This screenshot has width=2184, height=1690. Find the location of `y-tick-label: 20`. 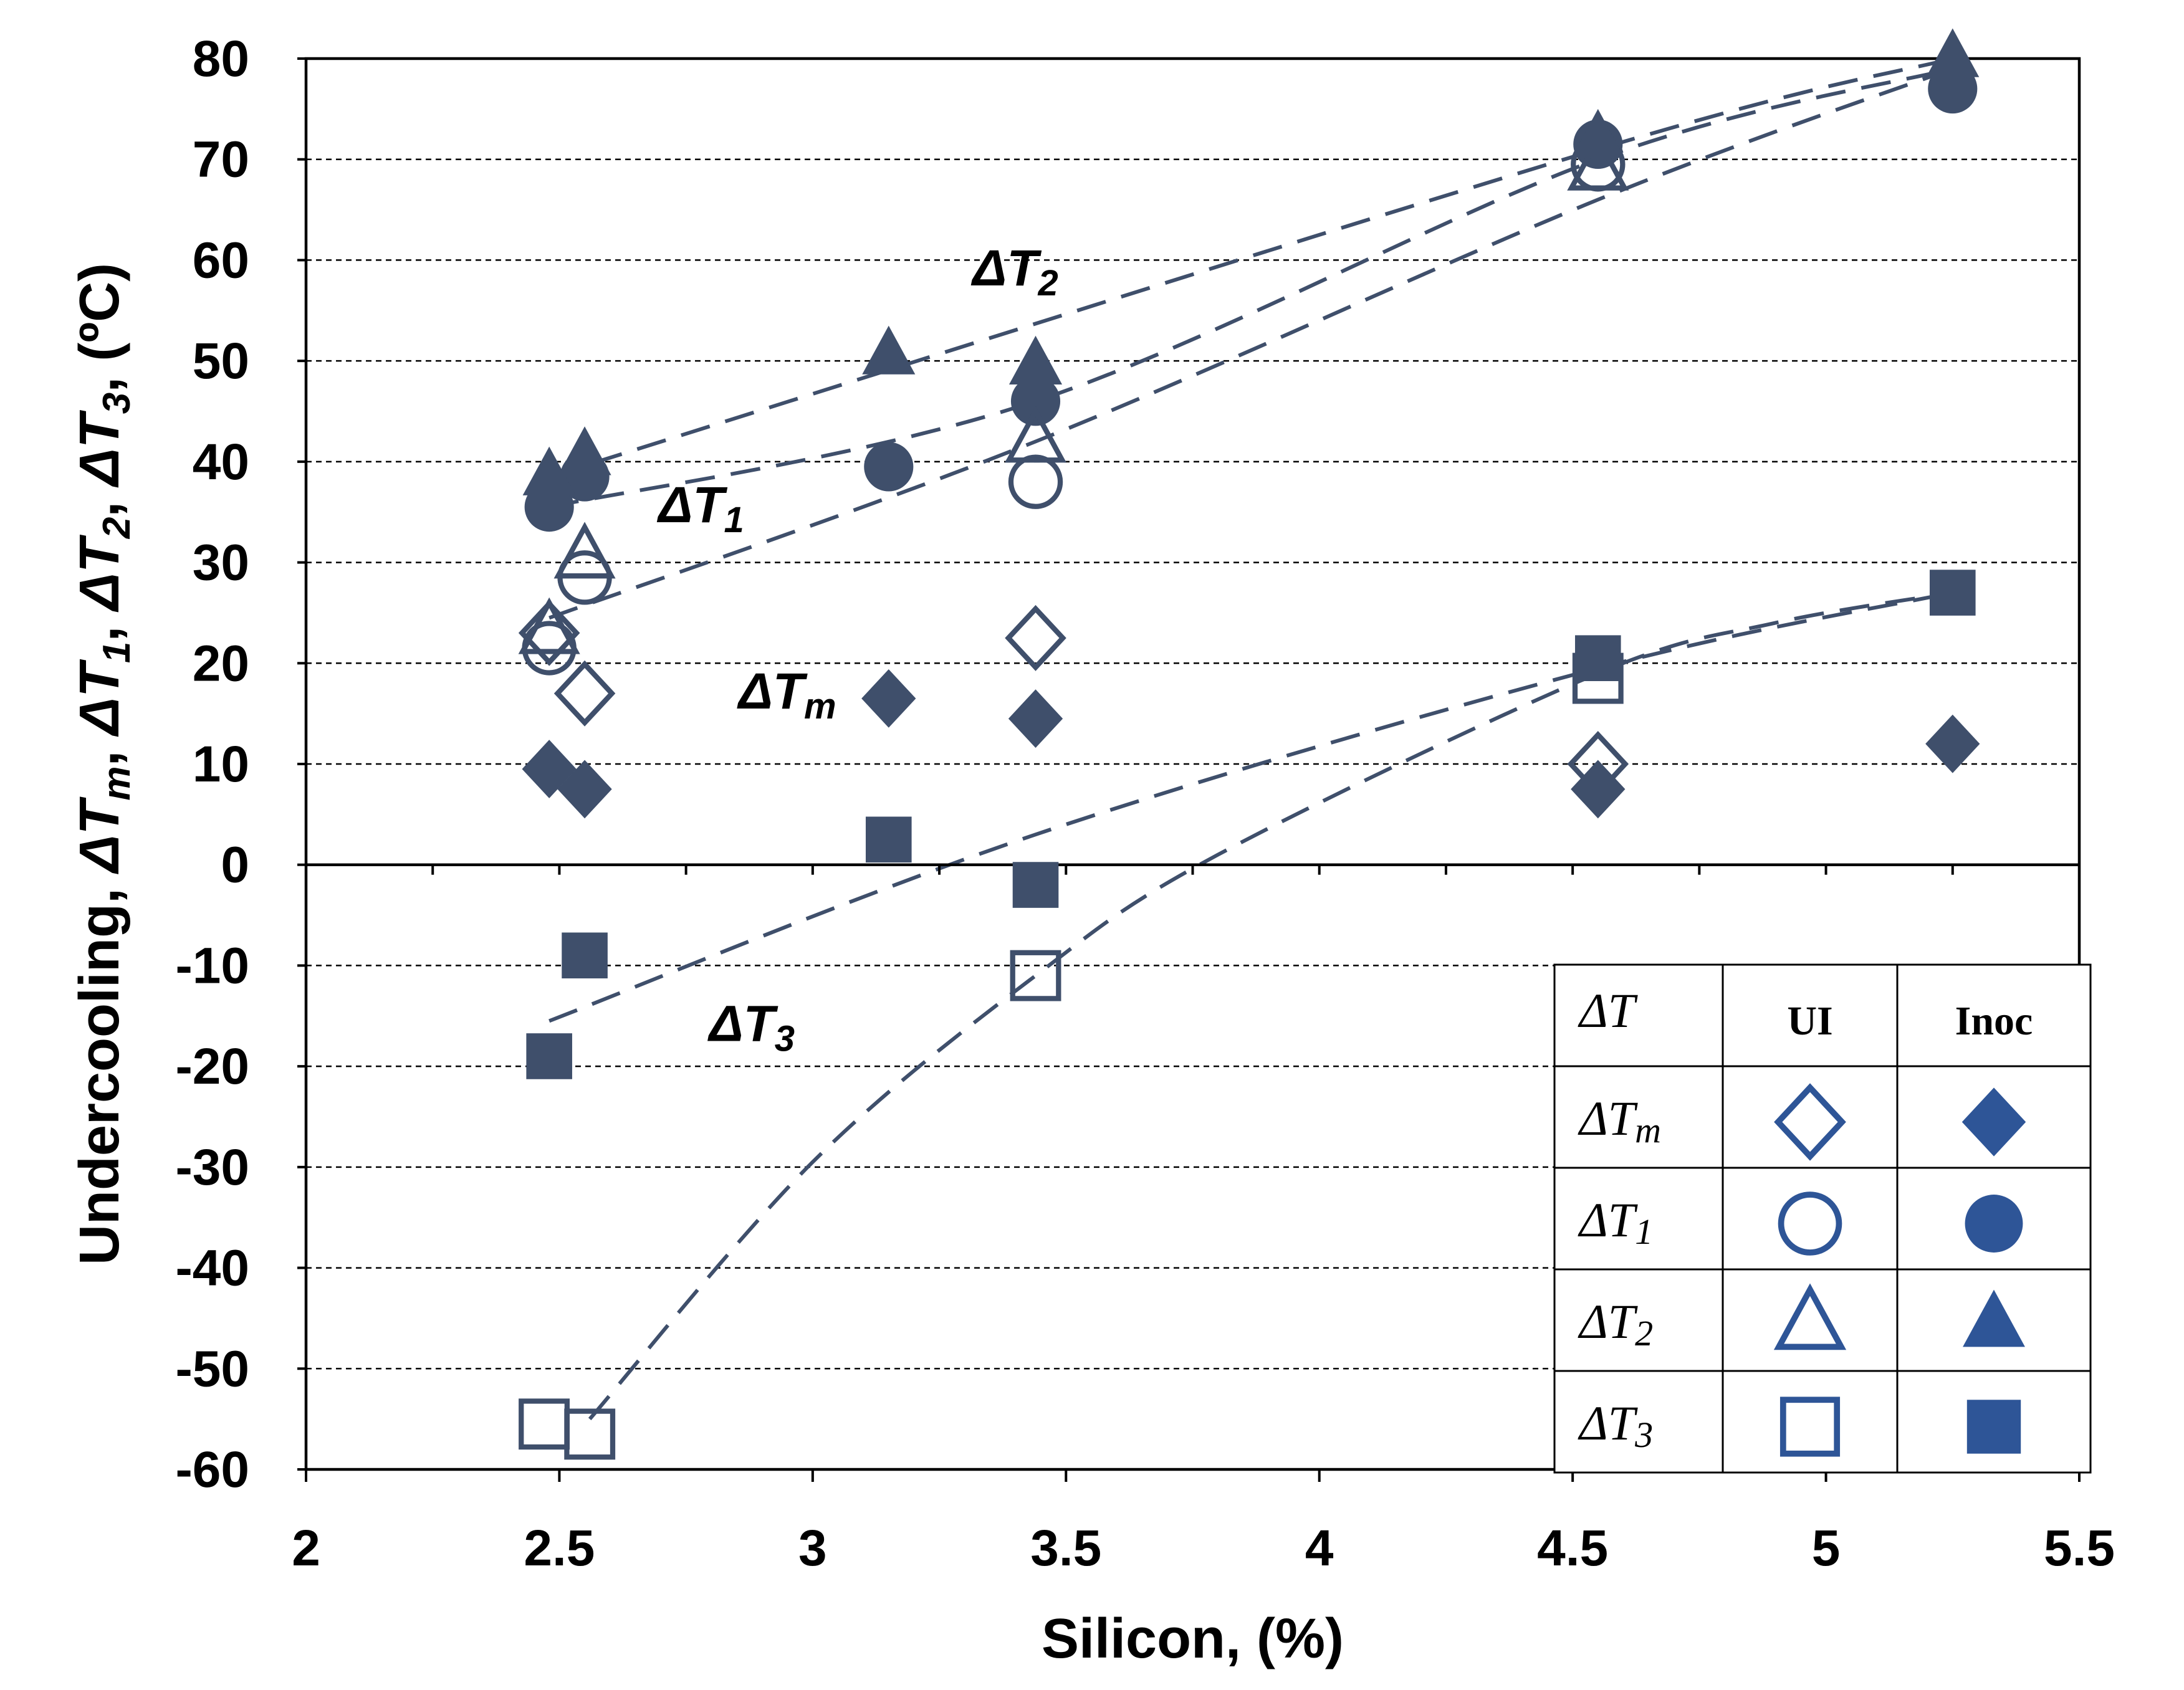

y-tick-label: 20 is located at coordinates (221, 663).